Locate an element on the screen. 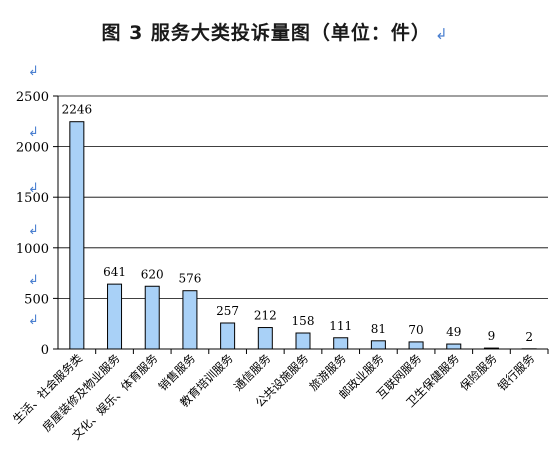 The width and height of the screenshot is (550, 455). category-label: 银行服务 is located at coordinates (516, 372).